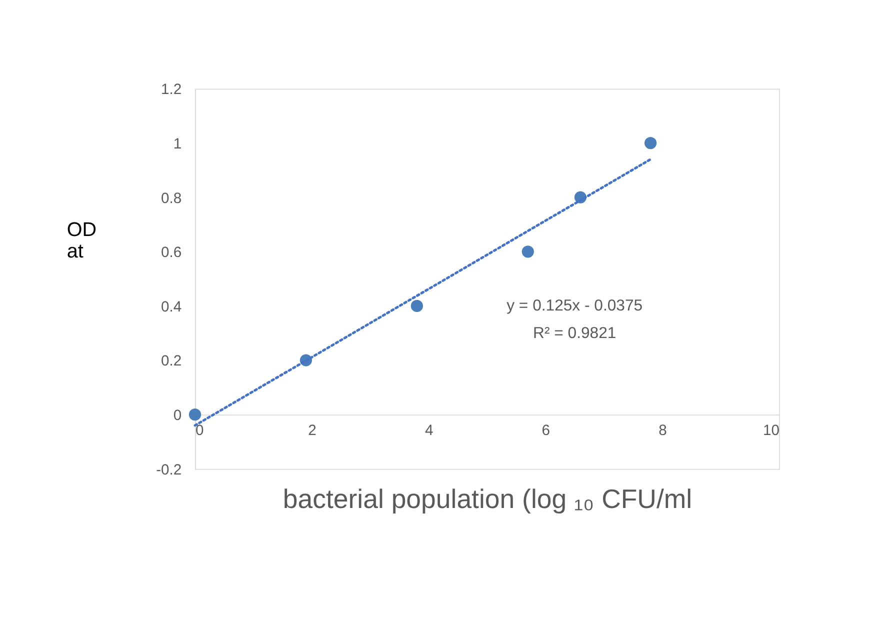  What do you see at coordinates (429, 430) in the screenshot?
I see `x-tick-label: 4` at bounding box center [429, 430].